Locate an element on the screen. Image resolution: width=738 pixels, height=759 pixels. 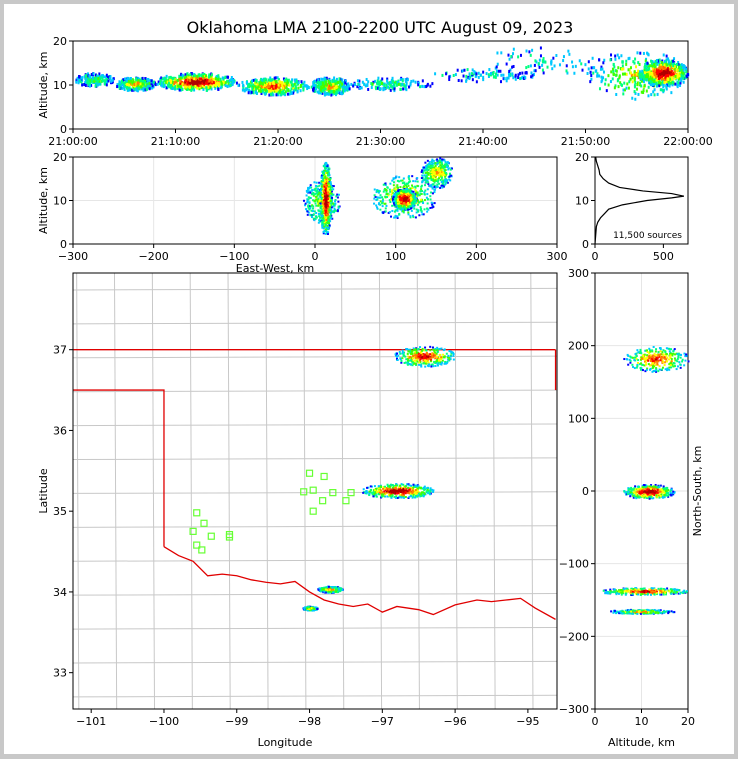
y-tick-label: 10 is located at coordinates (60, 85).